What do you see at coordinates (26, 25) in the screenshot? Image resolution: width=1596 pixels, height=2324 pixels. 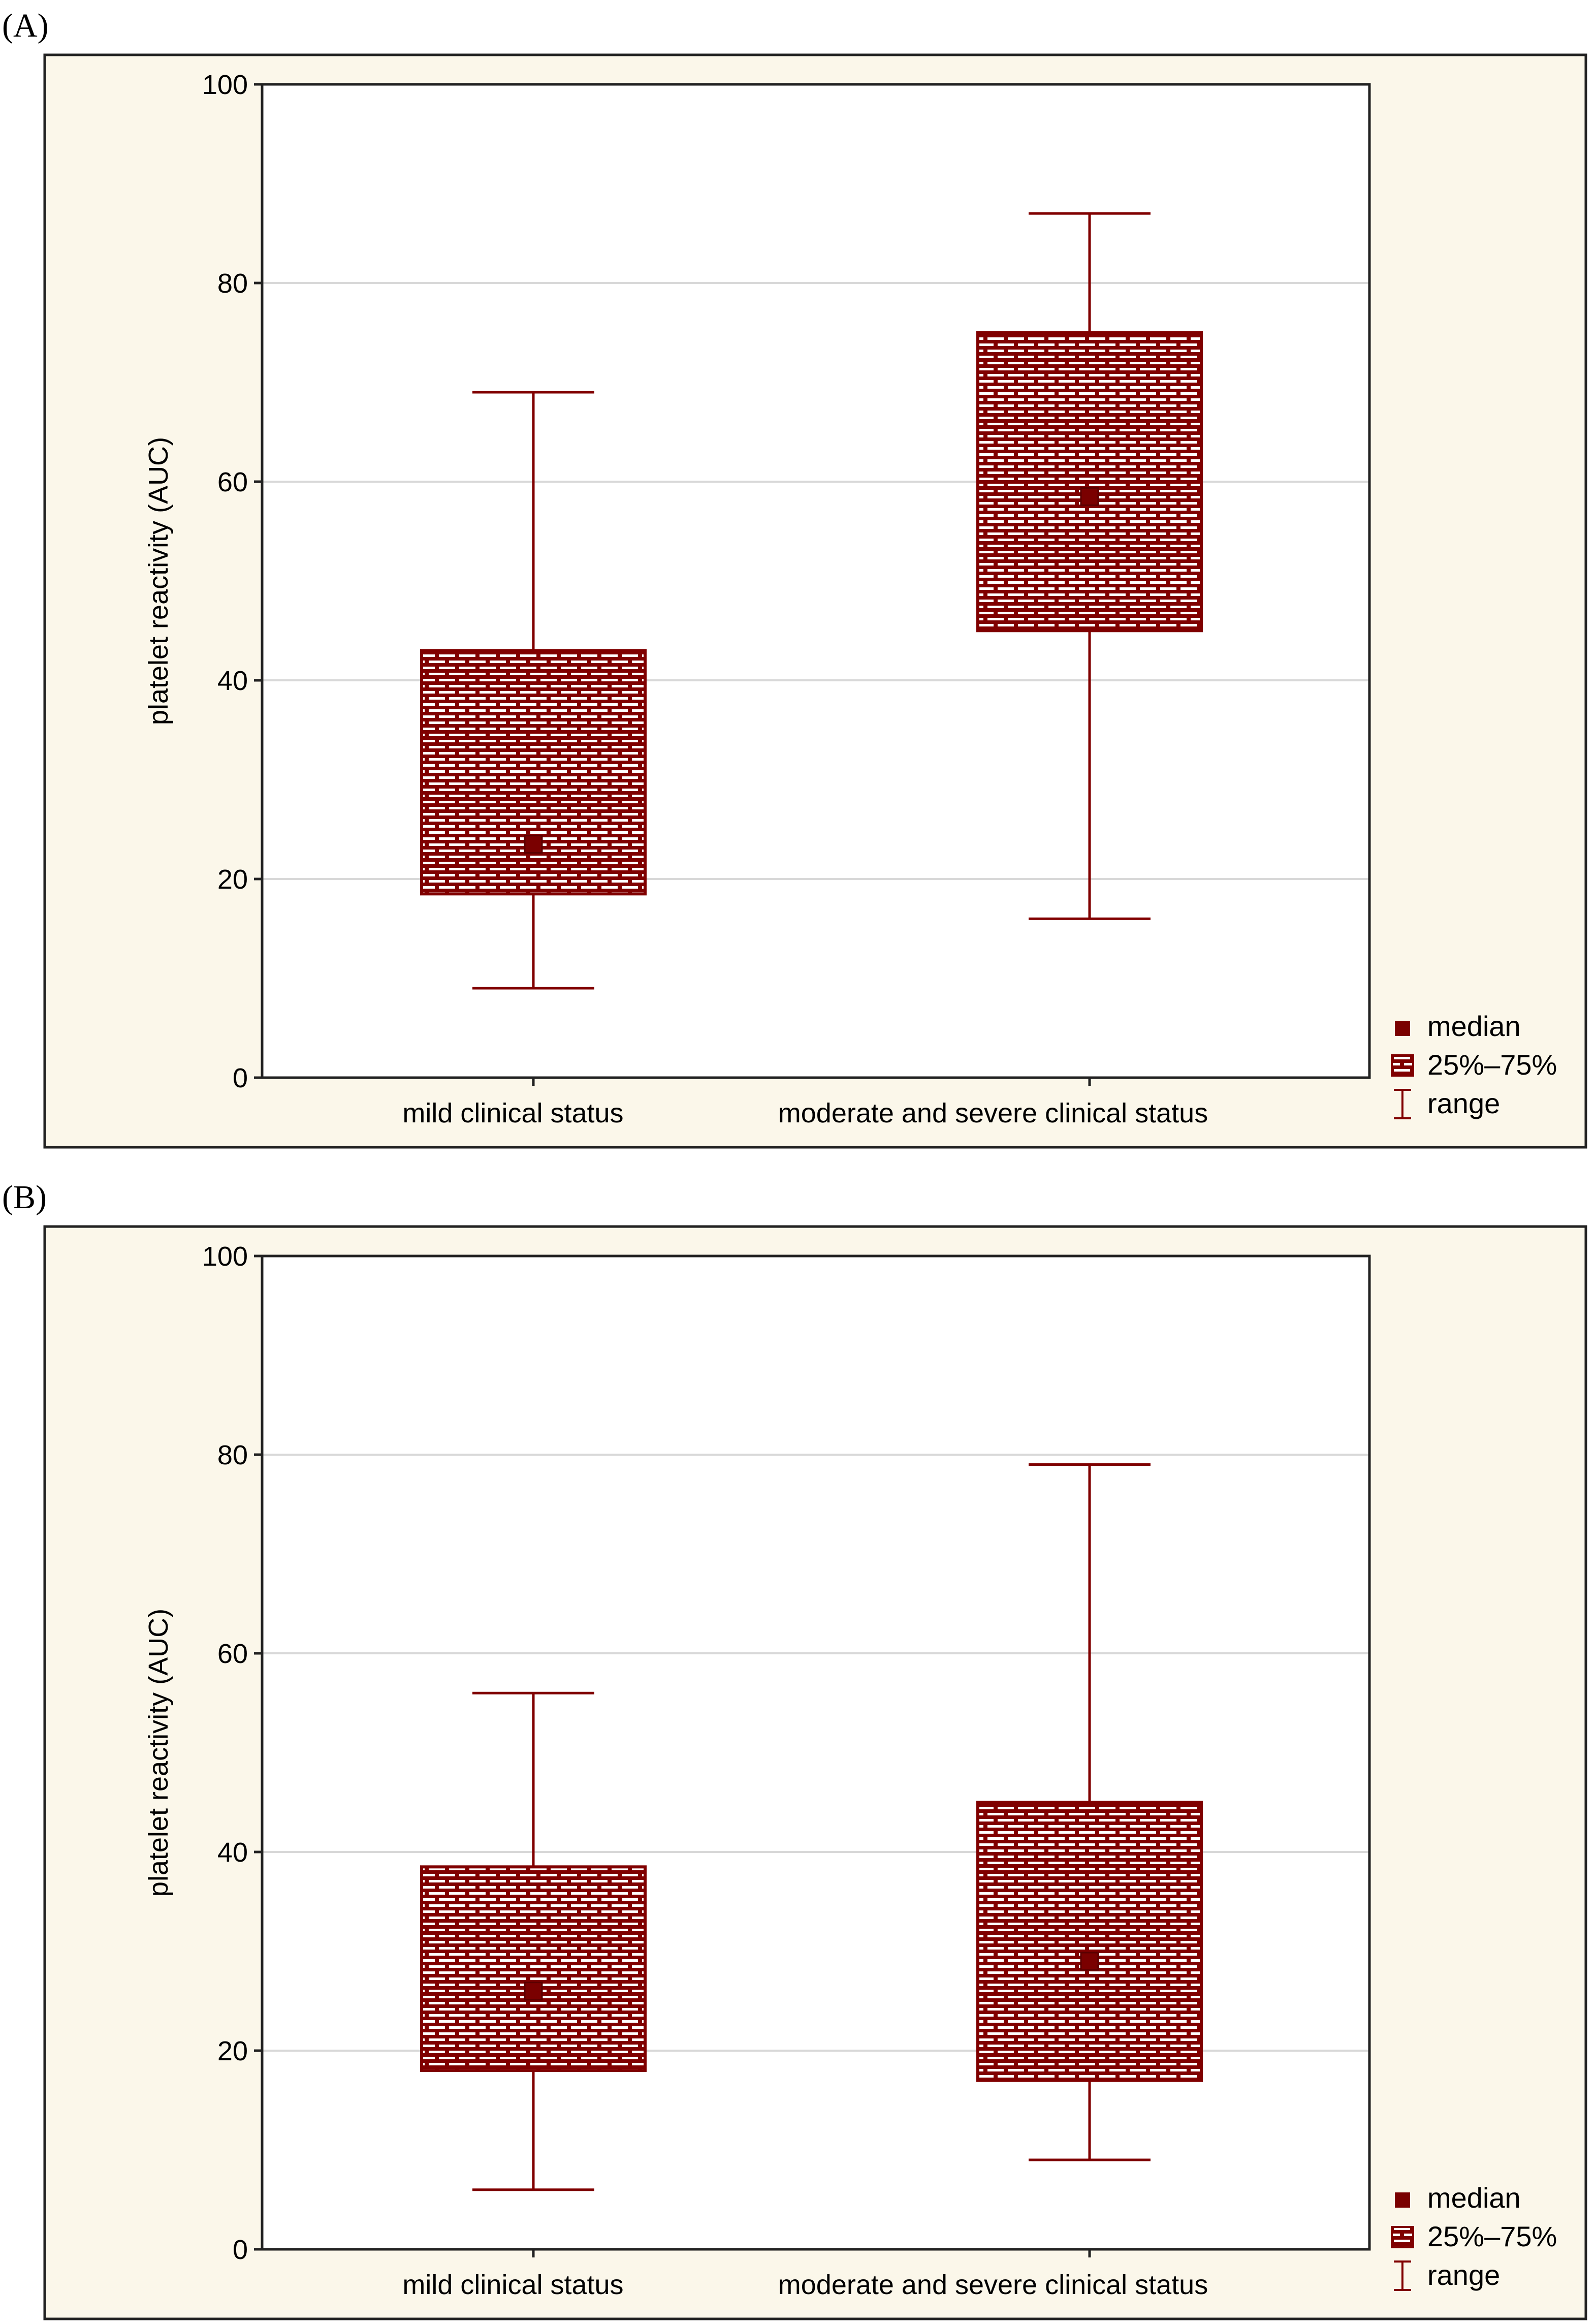 I see `panel-label: (A)` at bounding box center [26, 25].